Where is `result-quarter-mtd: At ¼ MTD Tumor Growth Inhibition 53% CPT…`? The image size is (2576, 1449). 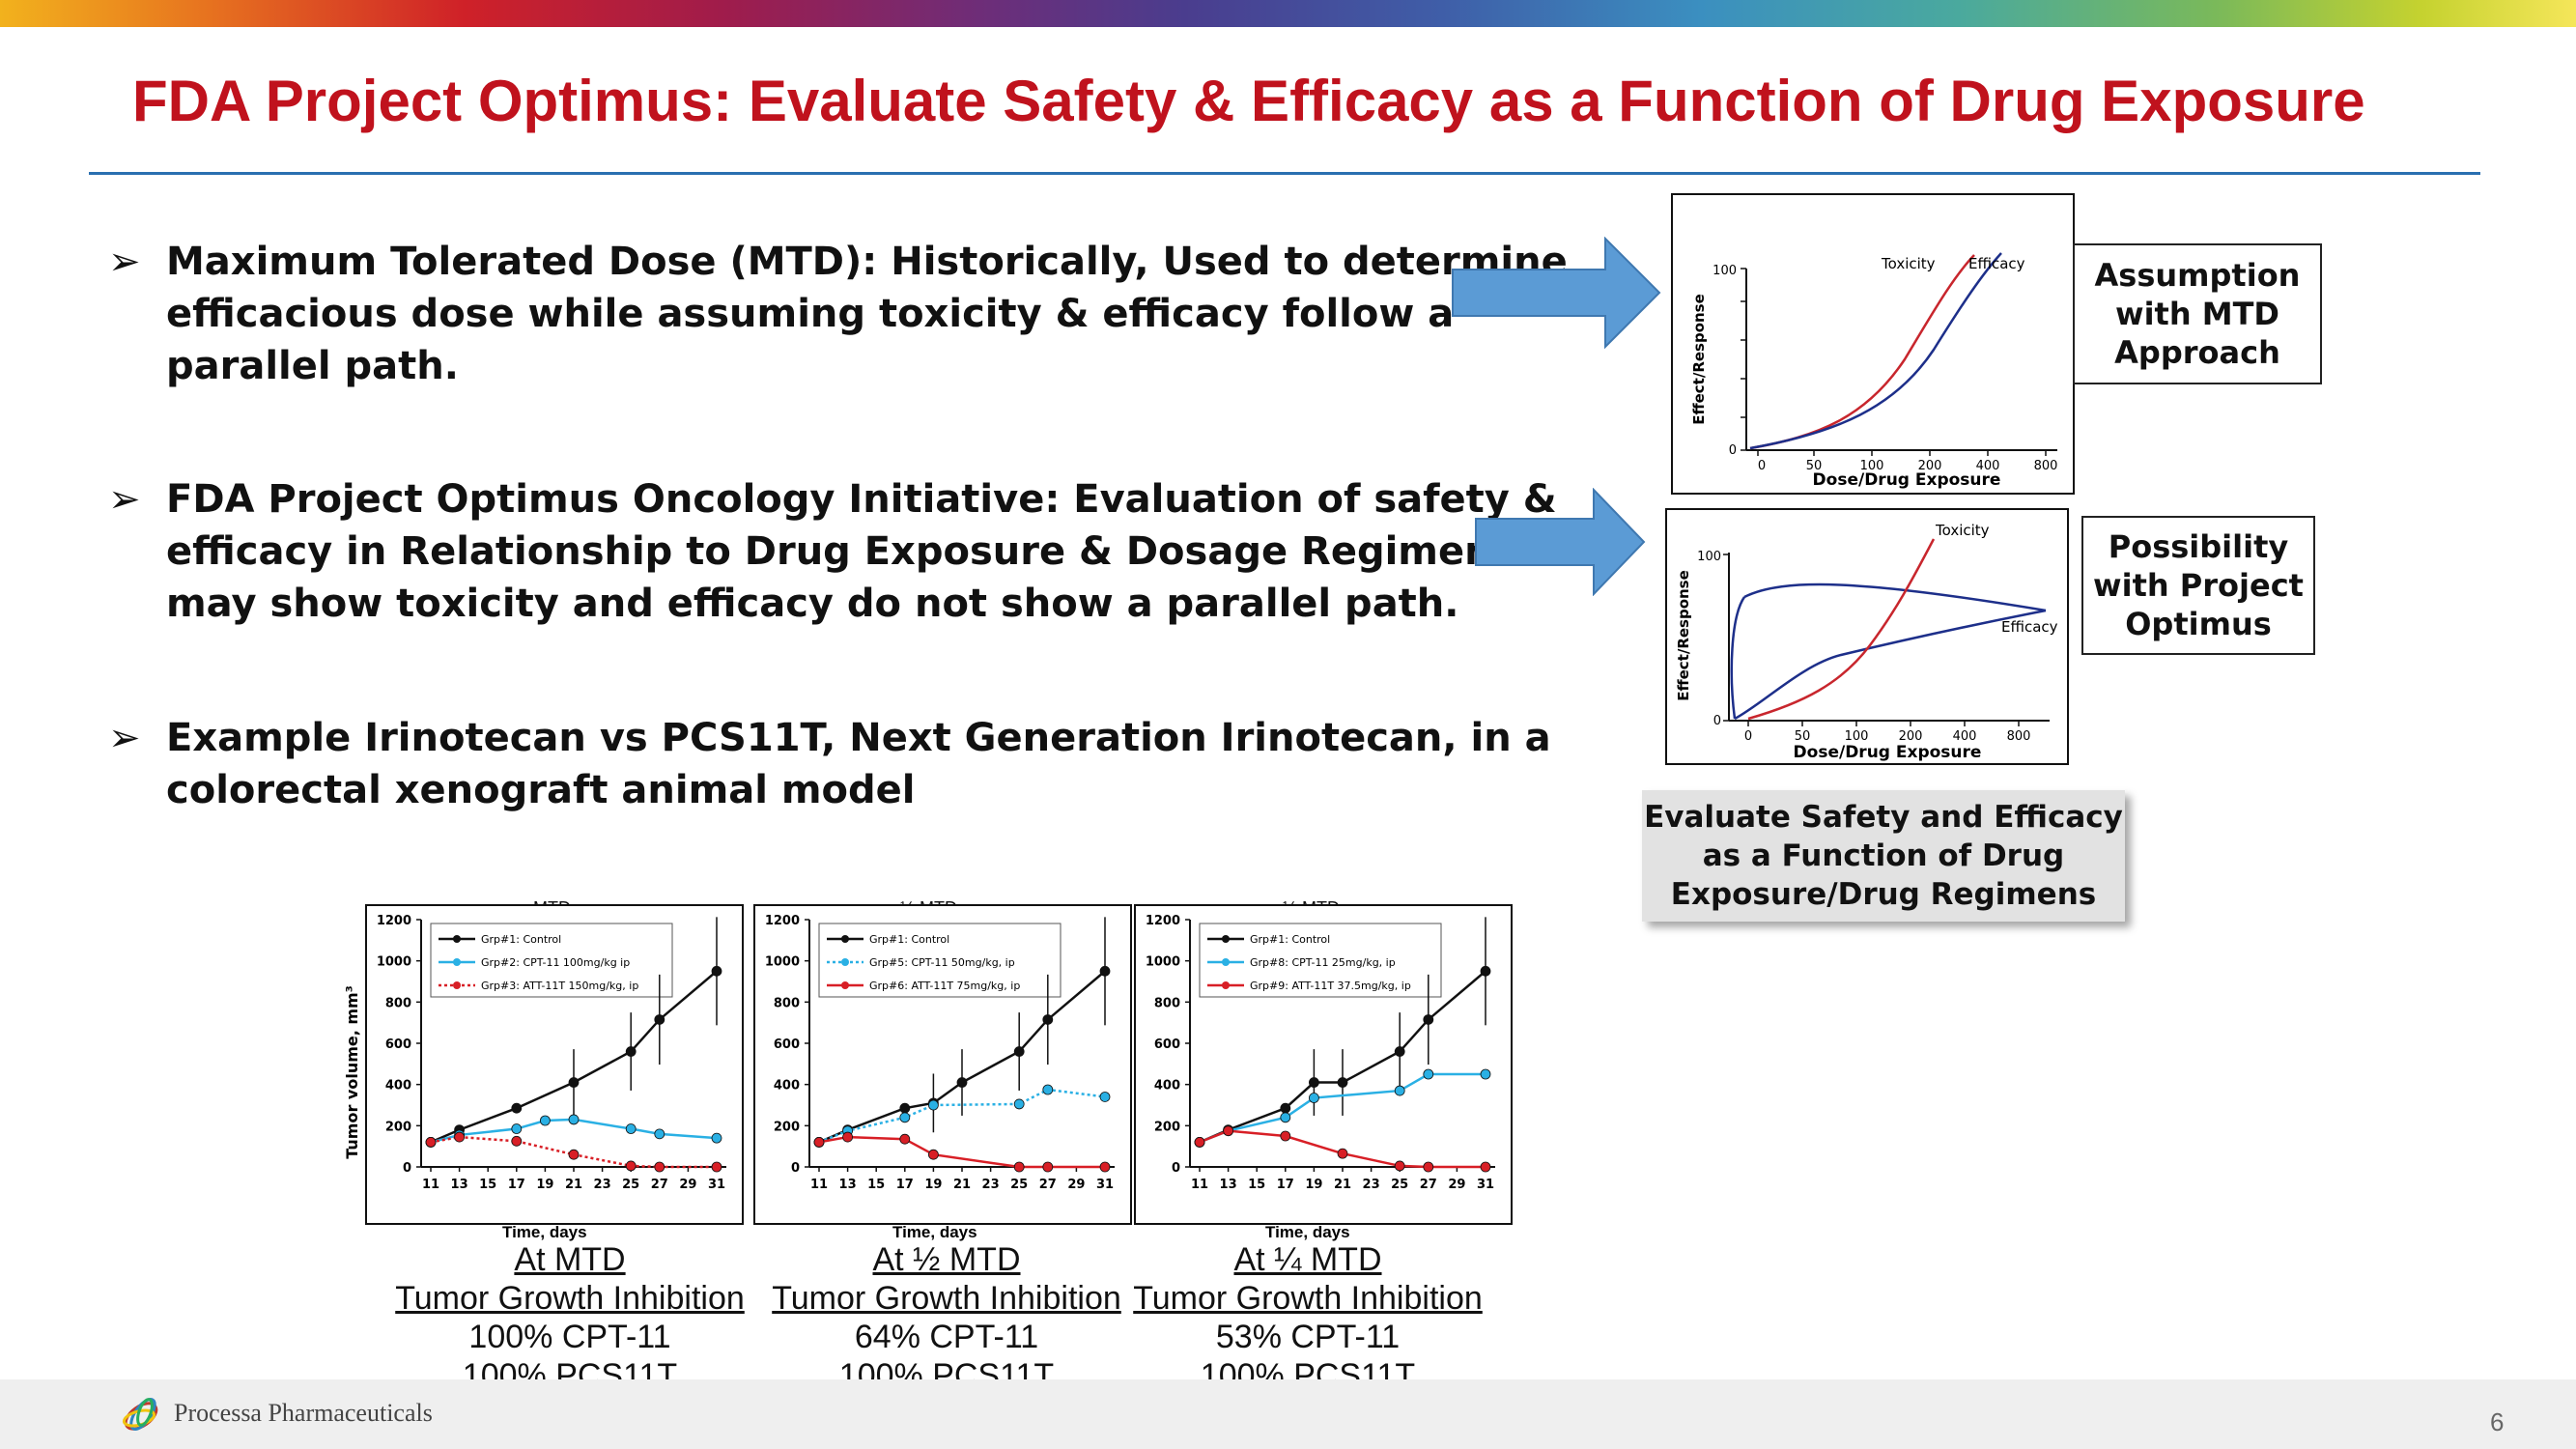
result-quarter-mtd: At ¼ MTD Tumor Growth Inhibition 53% CPT… is located at coordinates (1308, 1317).